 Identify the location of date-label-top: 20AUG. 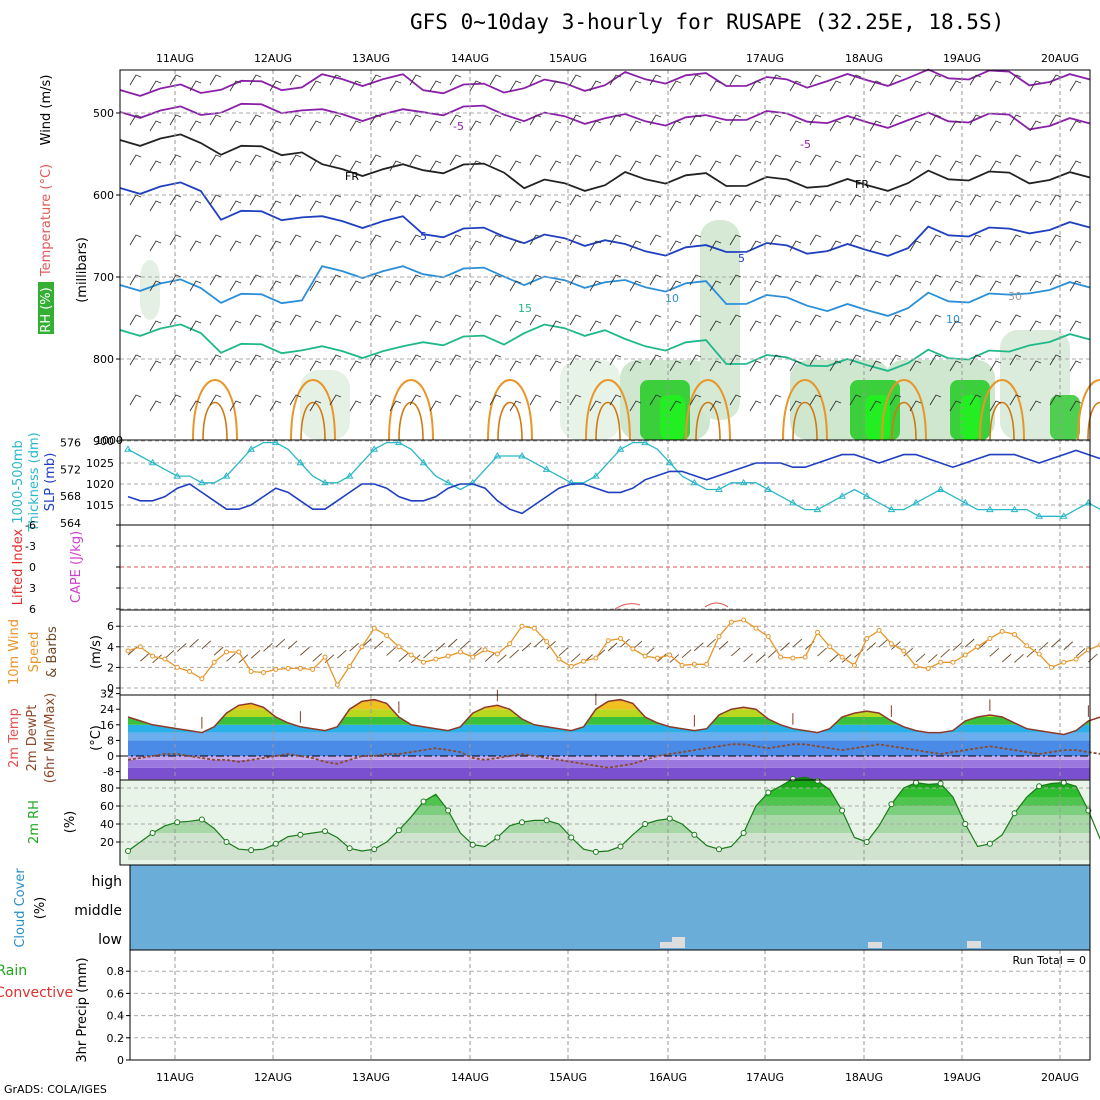
(1060, 58).